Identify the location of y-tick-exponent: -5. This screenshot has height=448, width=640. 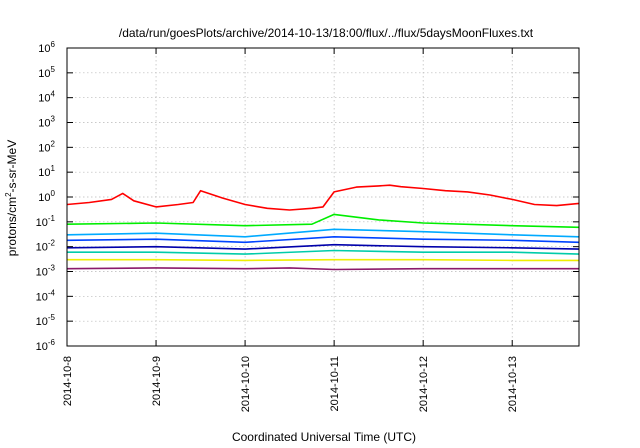
(52, 317).